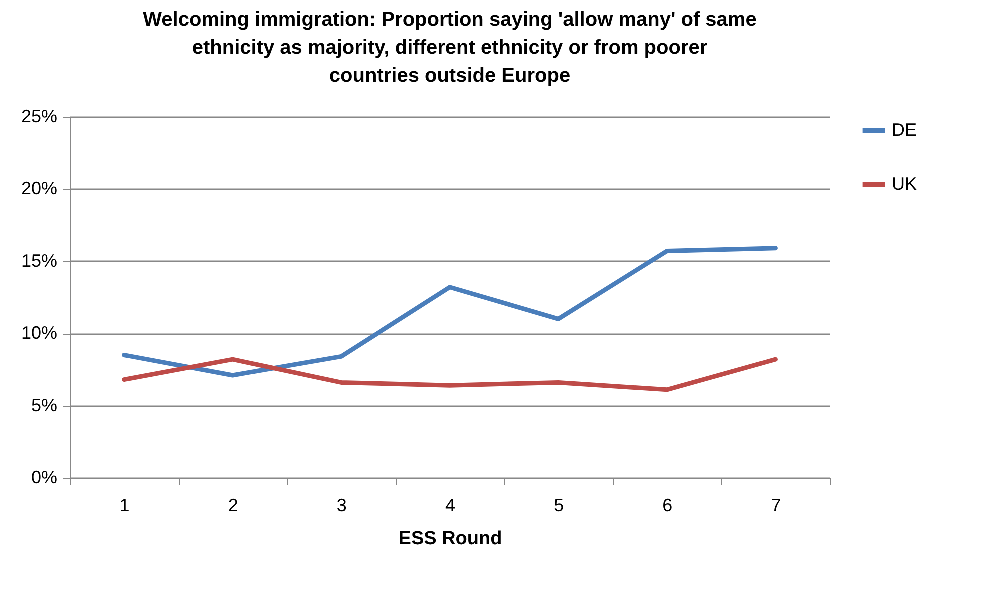 Image resolution: width=989 pixels, height=591 pixels. I want to click on x-tick-label: 1, so click(125, 506).